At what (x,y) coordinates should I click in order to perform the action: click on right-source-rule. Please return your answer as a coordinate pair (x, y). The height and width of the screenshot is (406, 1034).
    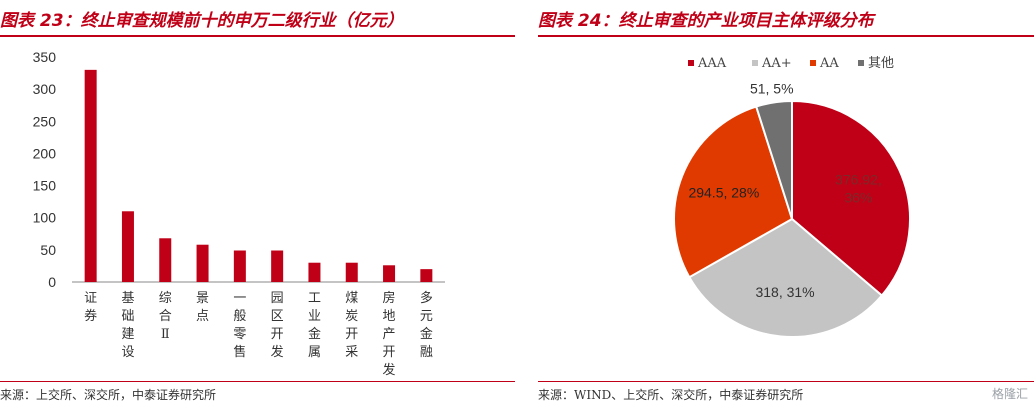
    Looking at the image, I should click on (786, 381).